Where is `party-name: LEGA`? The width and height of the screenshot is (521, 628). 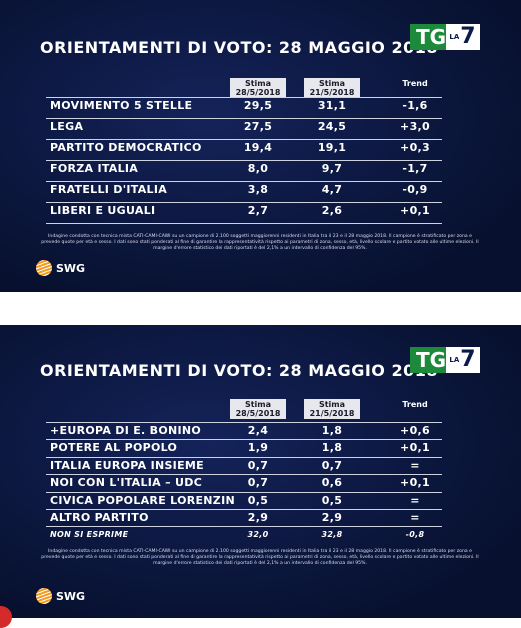
party-name: LEGA is located at coordinates (67, 126).